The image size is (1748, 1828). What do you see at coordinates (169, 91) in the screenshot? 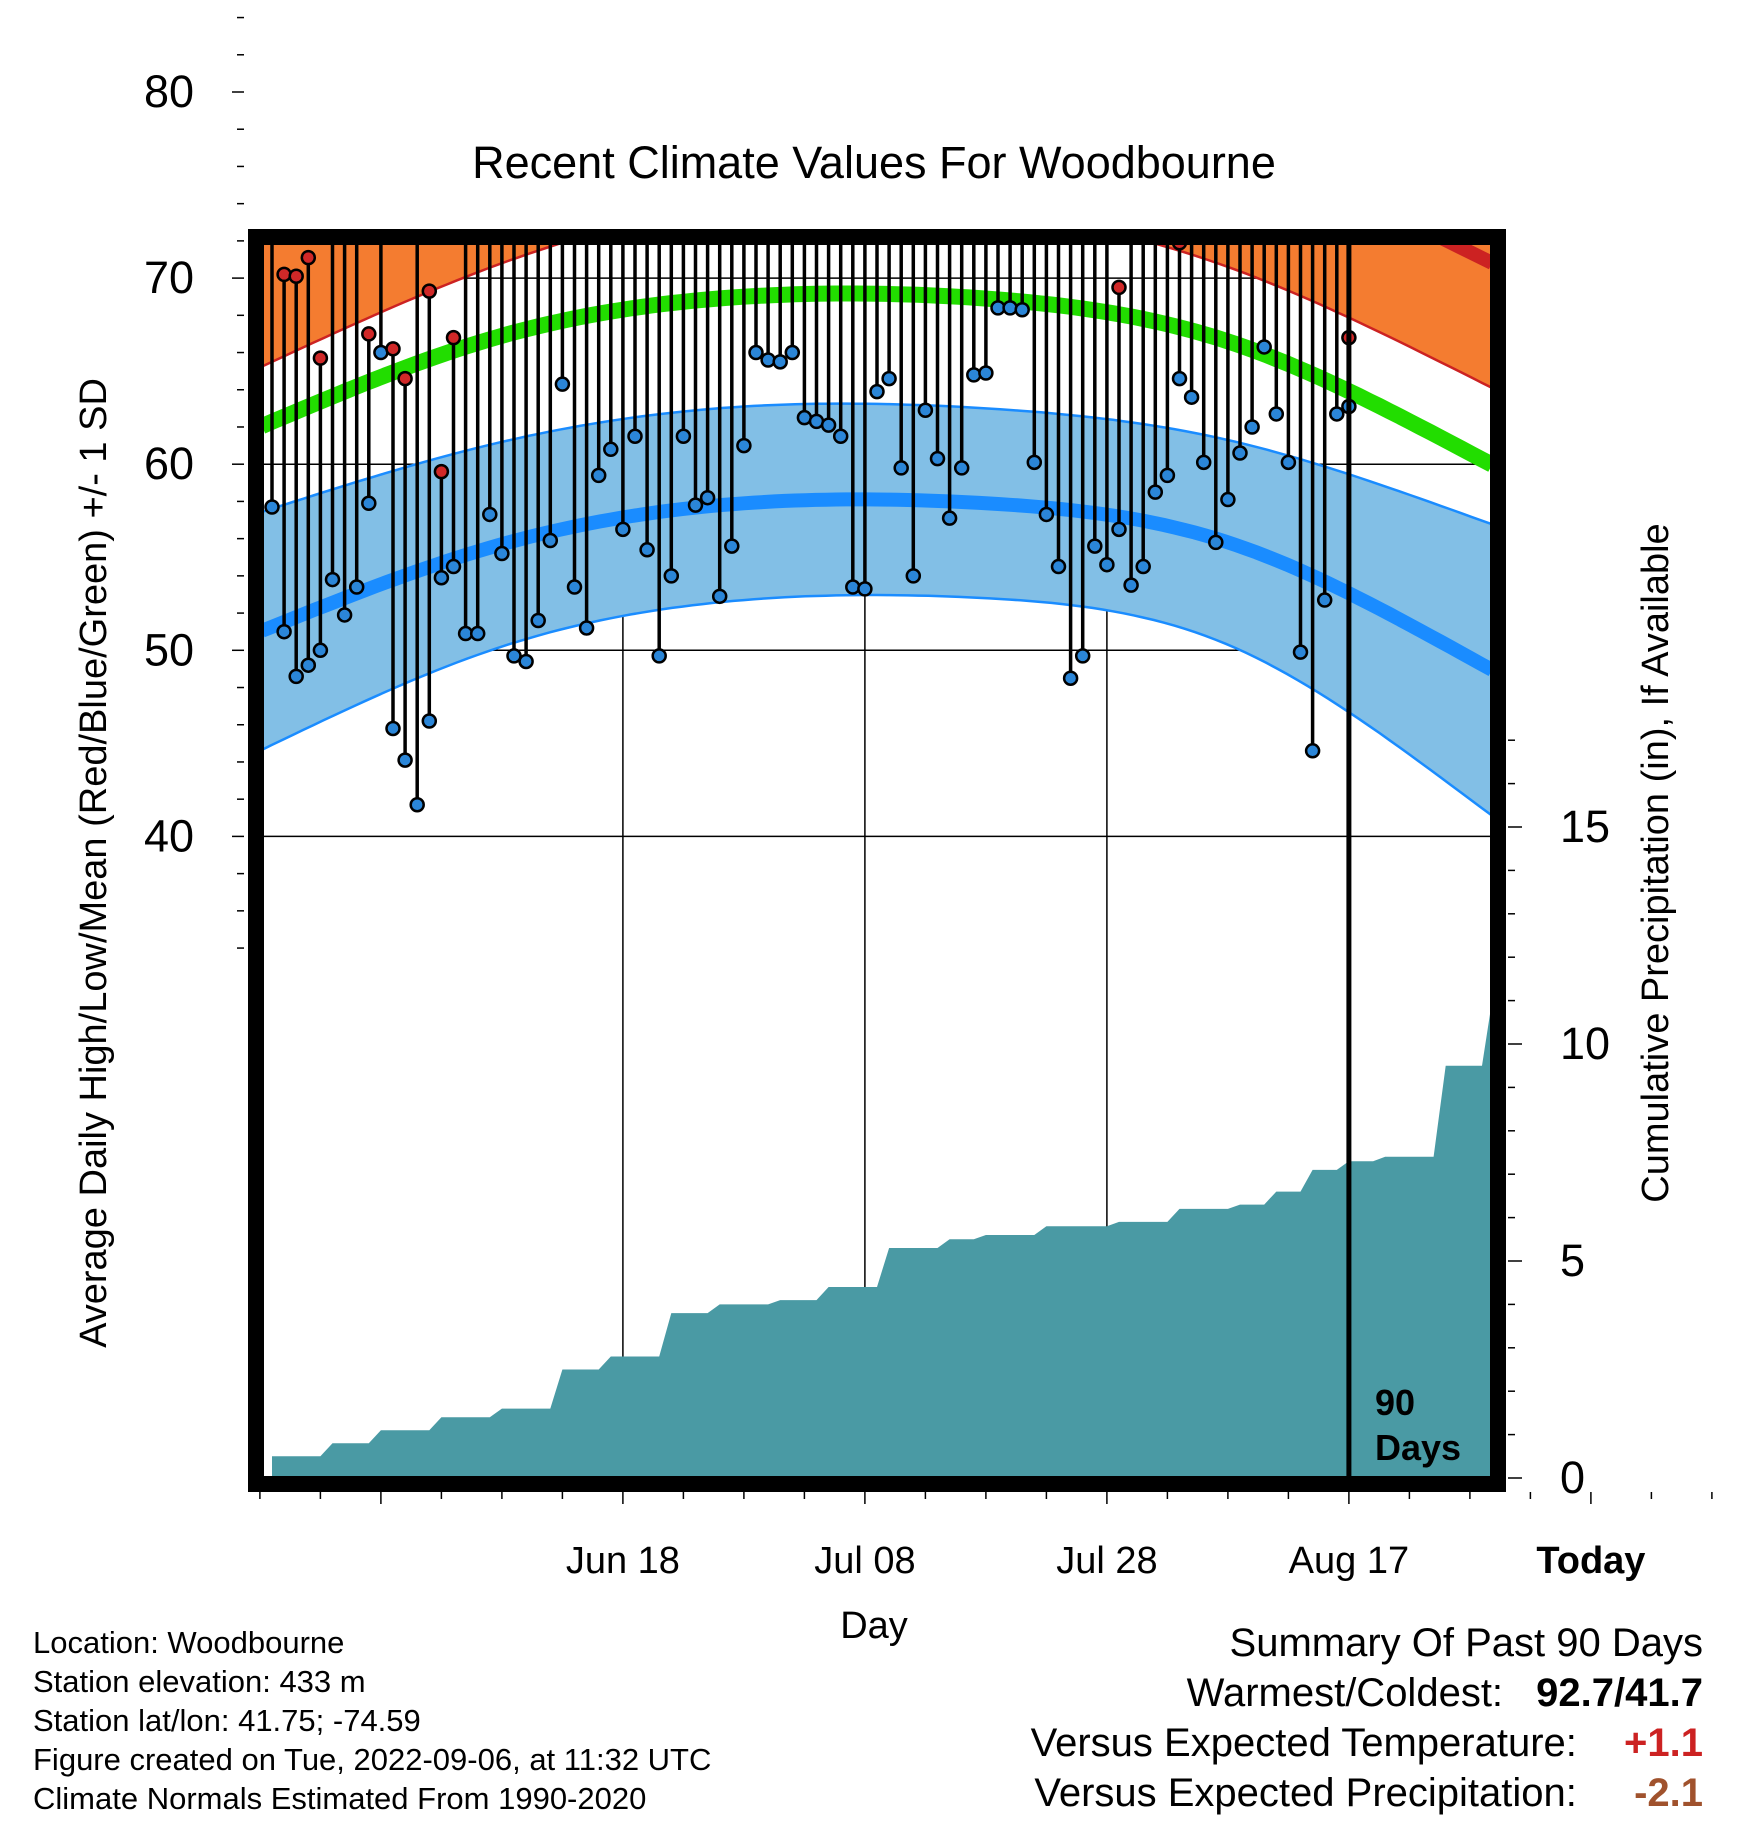
I see `y-tick-label-80: 80` at bounding box center [169, 91].